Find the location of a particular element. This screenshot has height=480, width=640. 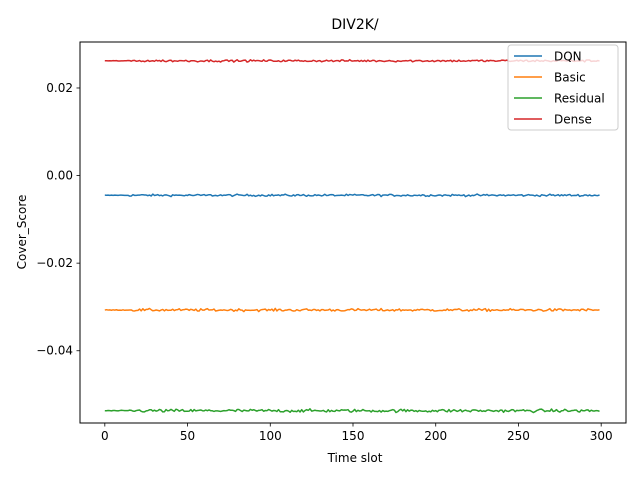

series-line-basic is located at coordinates (352, 310).